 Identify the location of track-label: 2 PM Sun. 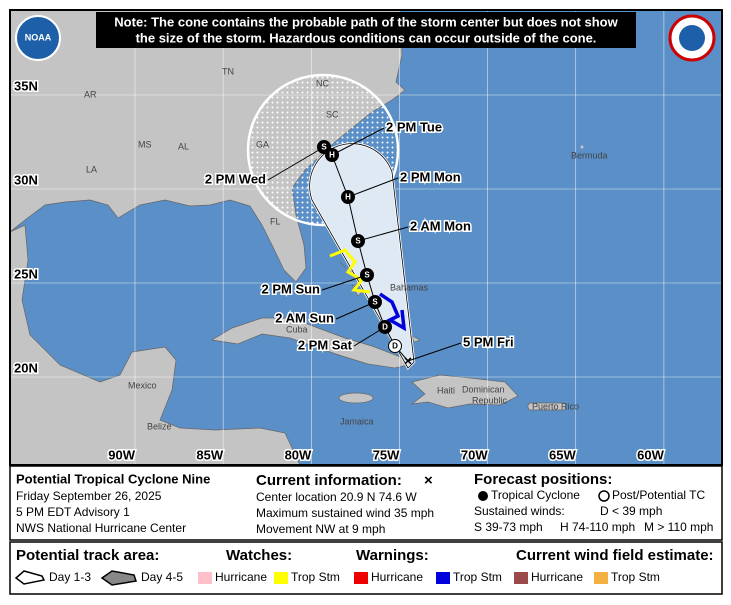
(290, 288).